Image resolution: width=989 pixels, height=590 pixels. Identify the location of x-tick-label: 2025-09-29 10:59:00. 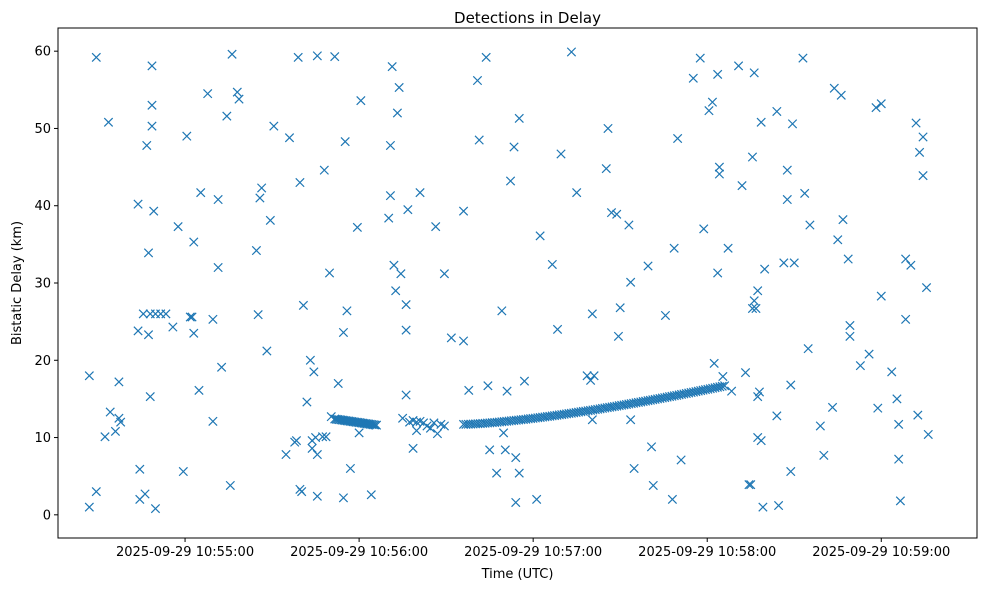
(881, 552).